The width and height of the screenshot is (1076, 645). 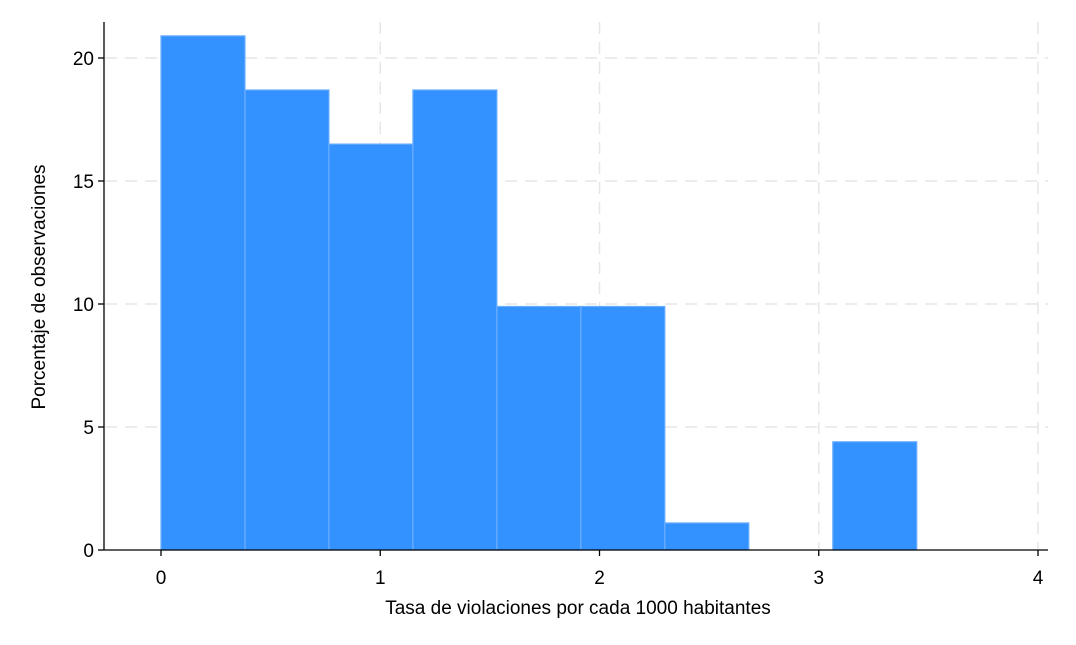 What do you see at coordinates (83, 182) in the screenshot?
I see `y-tick-label: 15` at bounding box center [83, 182].